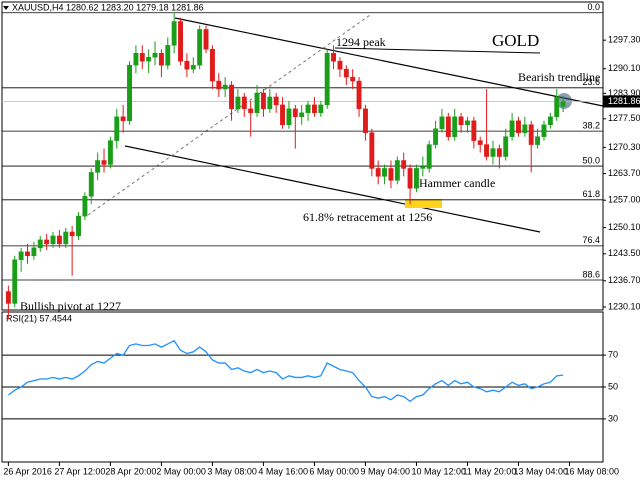 Image resolution: width=640 pixels, height=480 pixels. I want to click on annotation: Bullish pivot at 1227, so click(70, 306).